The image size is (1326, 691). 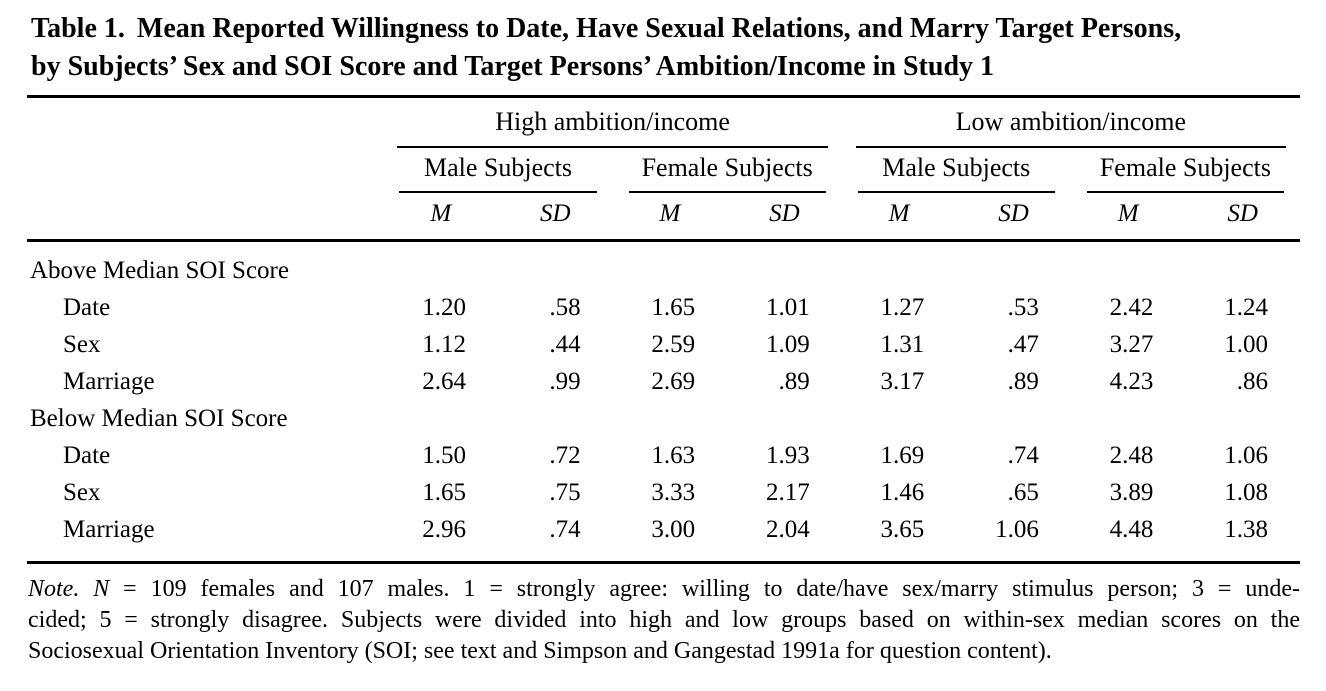 What do you see at coordinates (444, 344) in the screenshot?
I see `cell-value: 1.12` at bounding box center [444, 344].